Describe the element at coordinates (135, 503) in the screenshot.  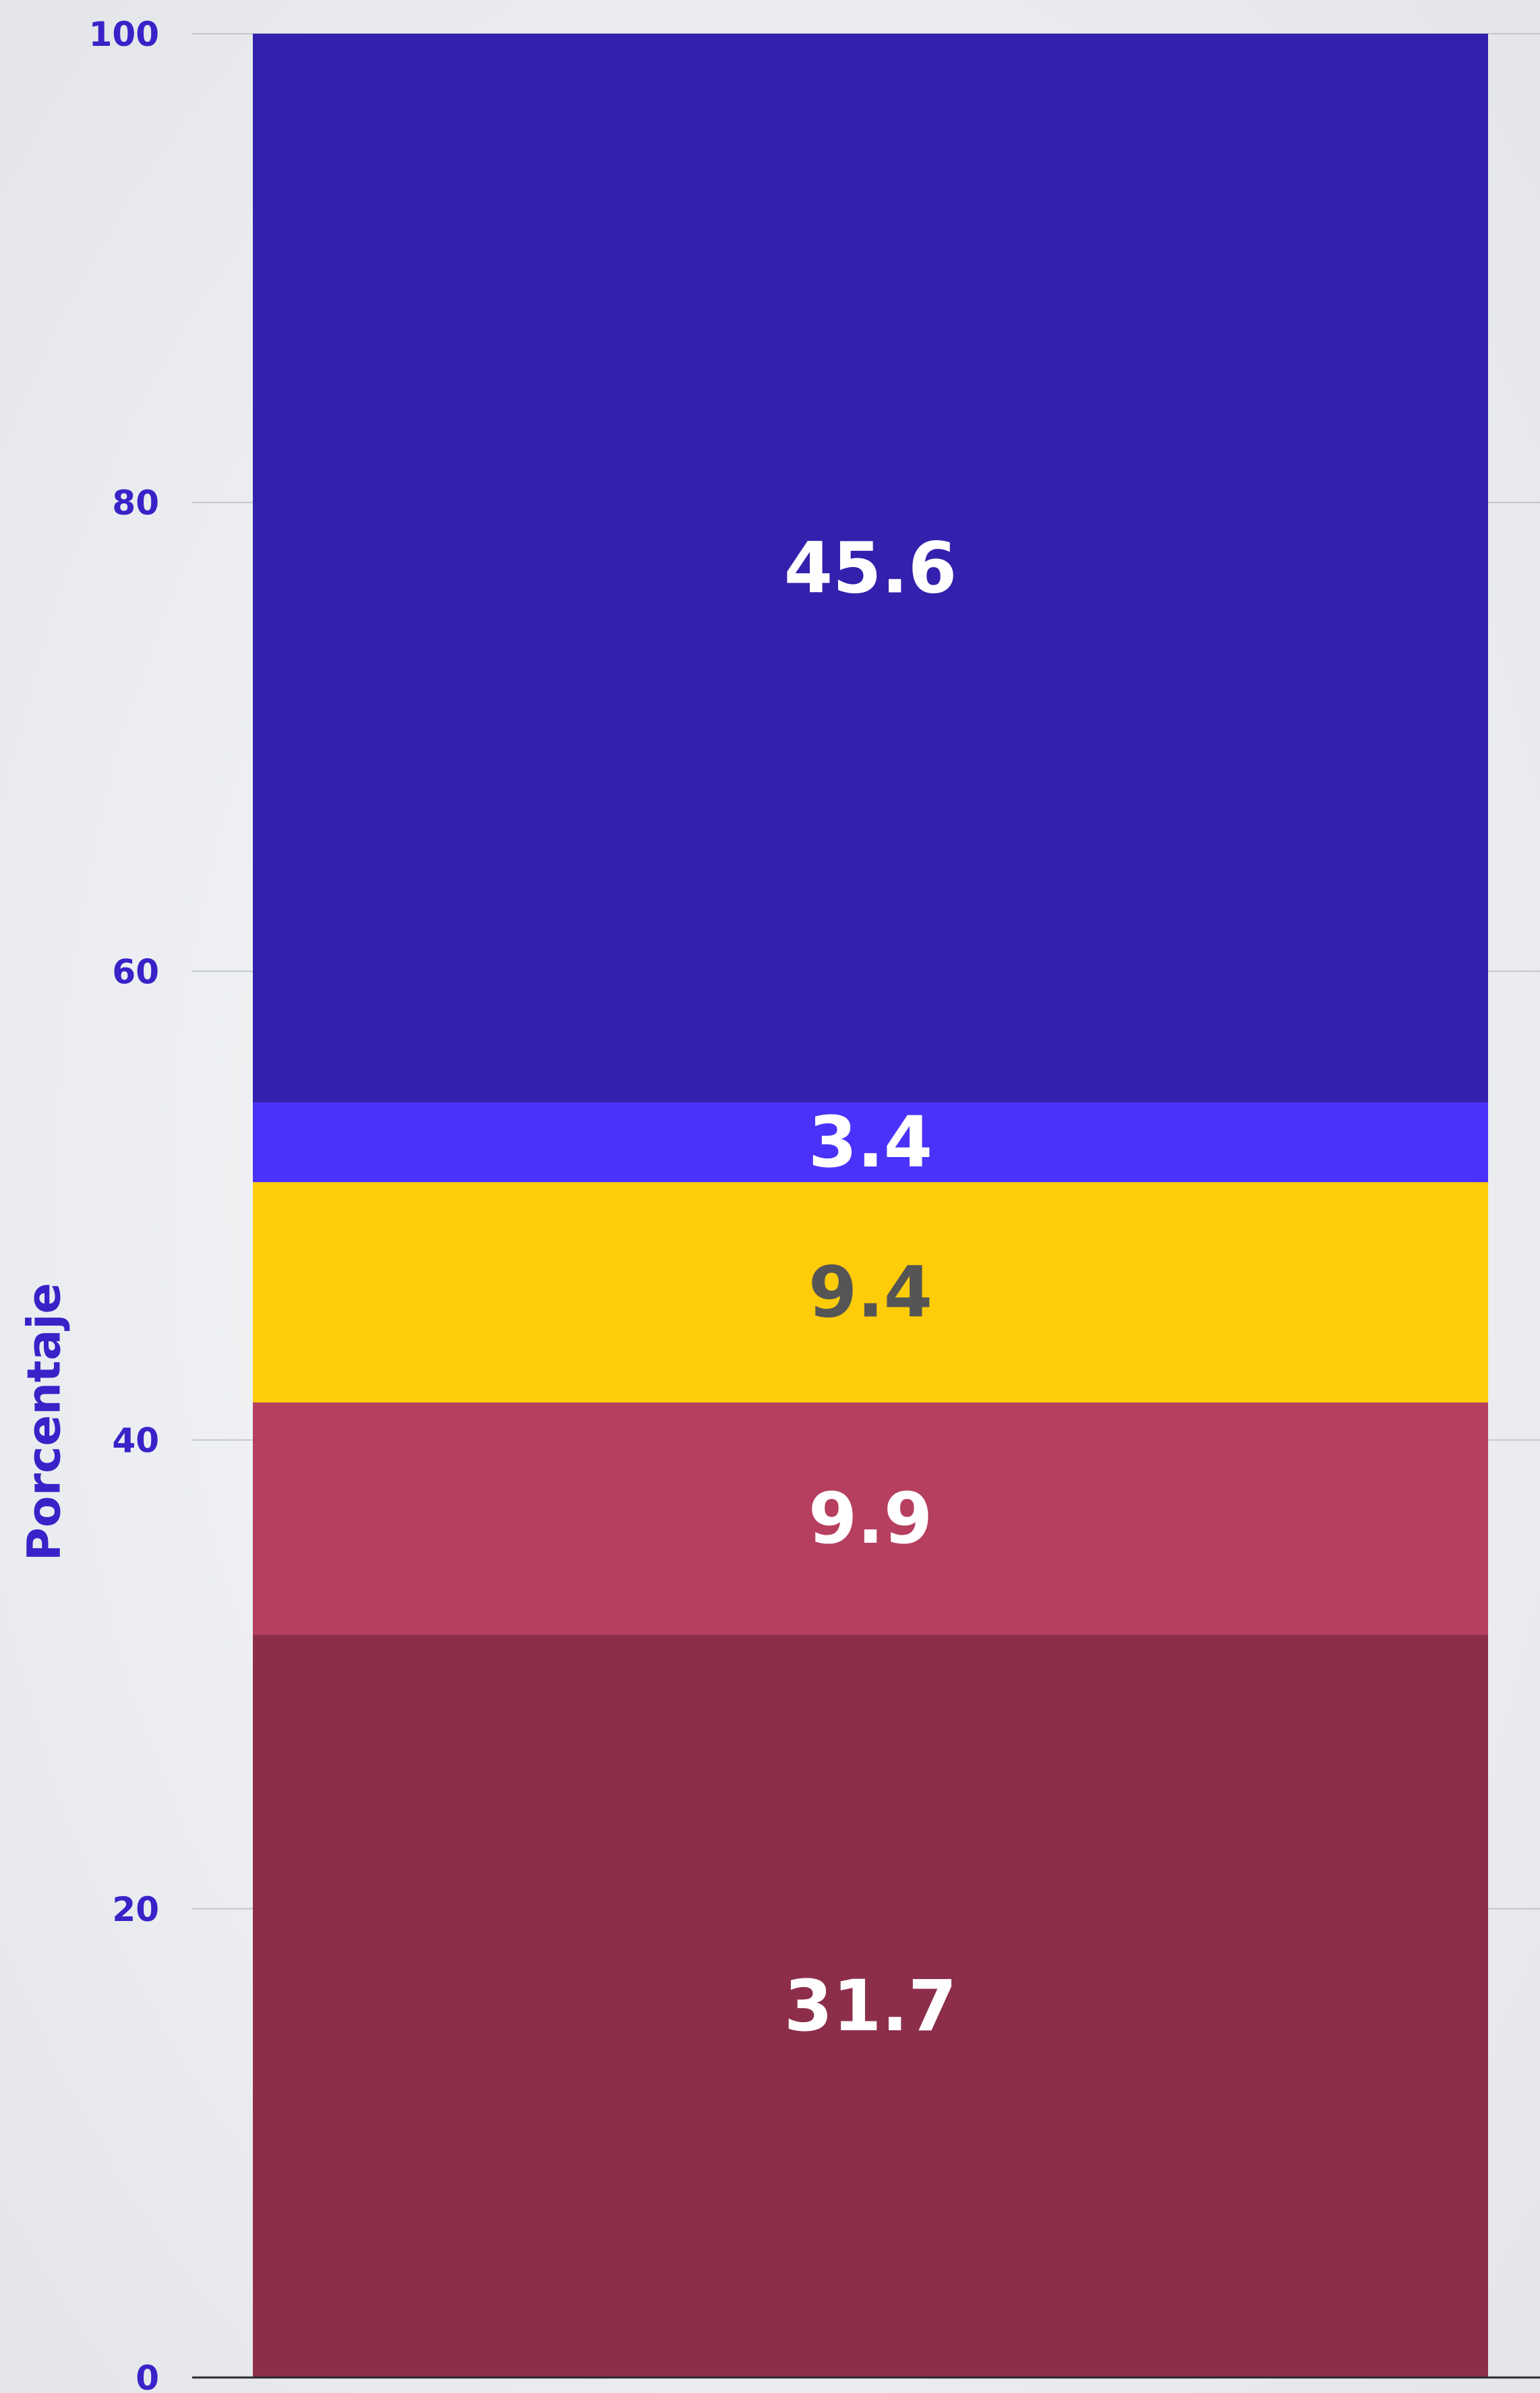
I see `y-tick-label-80: 80` at that location.